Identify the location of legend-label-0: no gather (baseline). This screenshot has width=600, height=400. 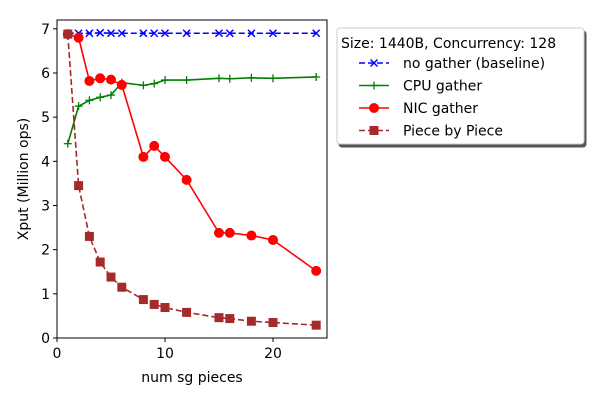
(474, 64).